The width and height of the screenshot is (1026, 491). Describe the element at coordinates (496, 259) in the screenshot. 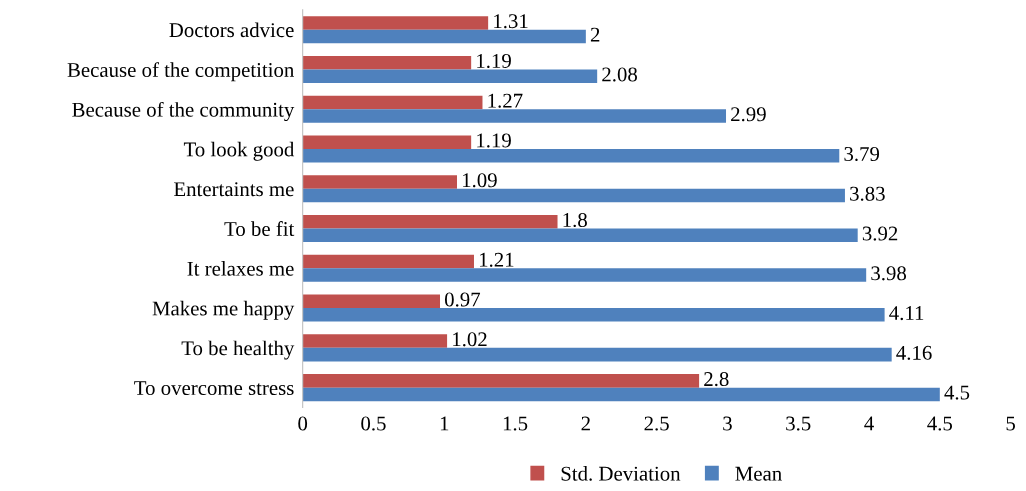

I see `data-label: 1.21` at that location.